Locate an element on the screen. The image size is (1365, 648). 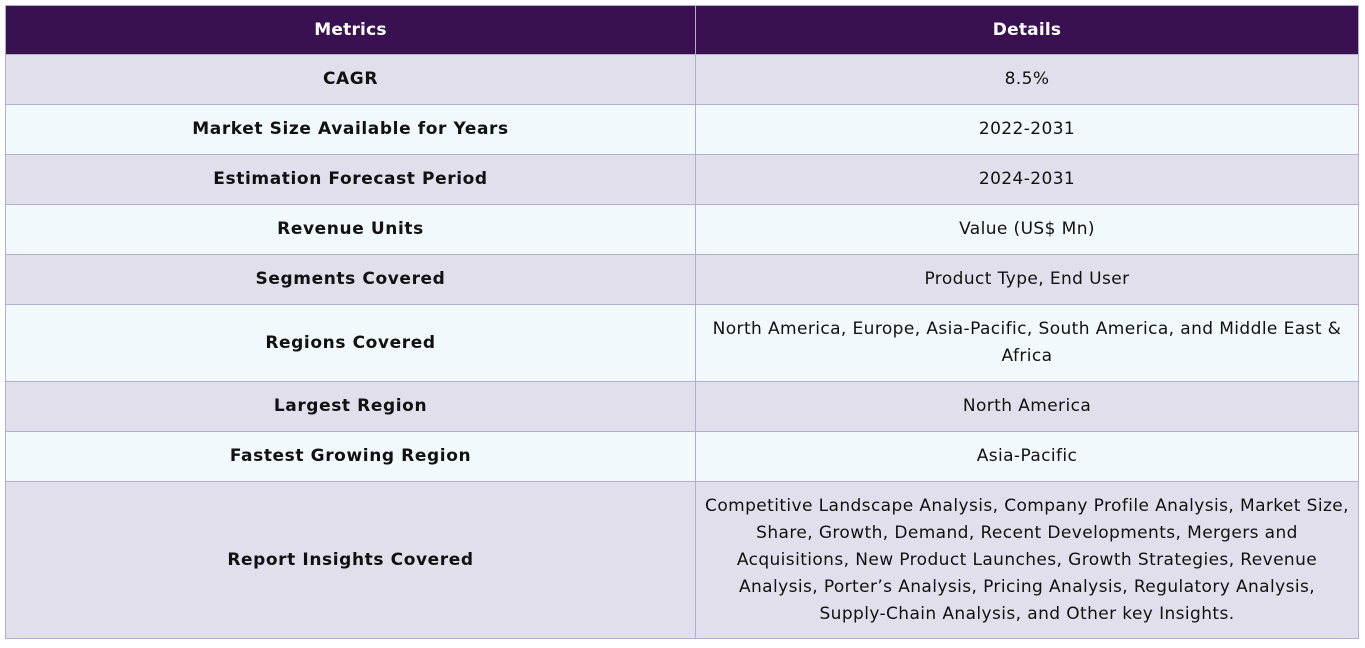
metric-cell: Regions Covered is located at coordinates (350, 343).